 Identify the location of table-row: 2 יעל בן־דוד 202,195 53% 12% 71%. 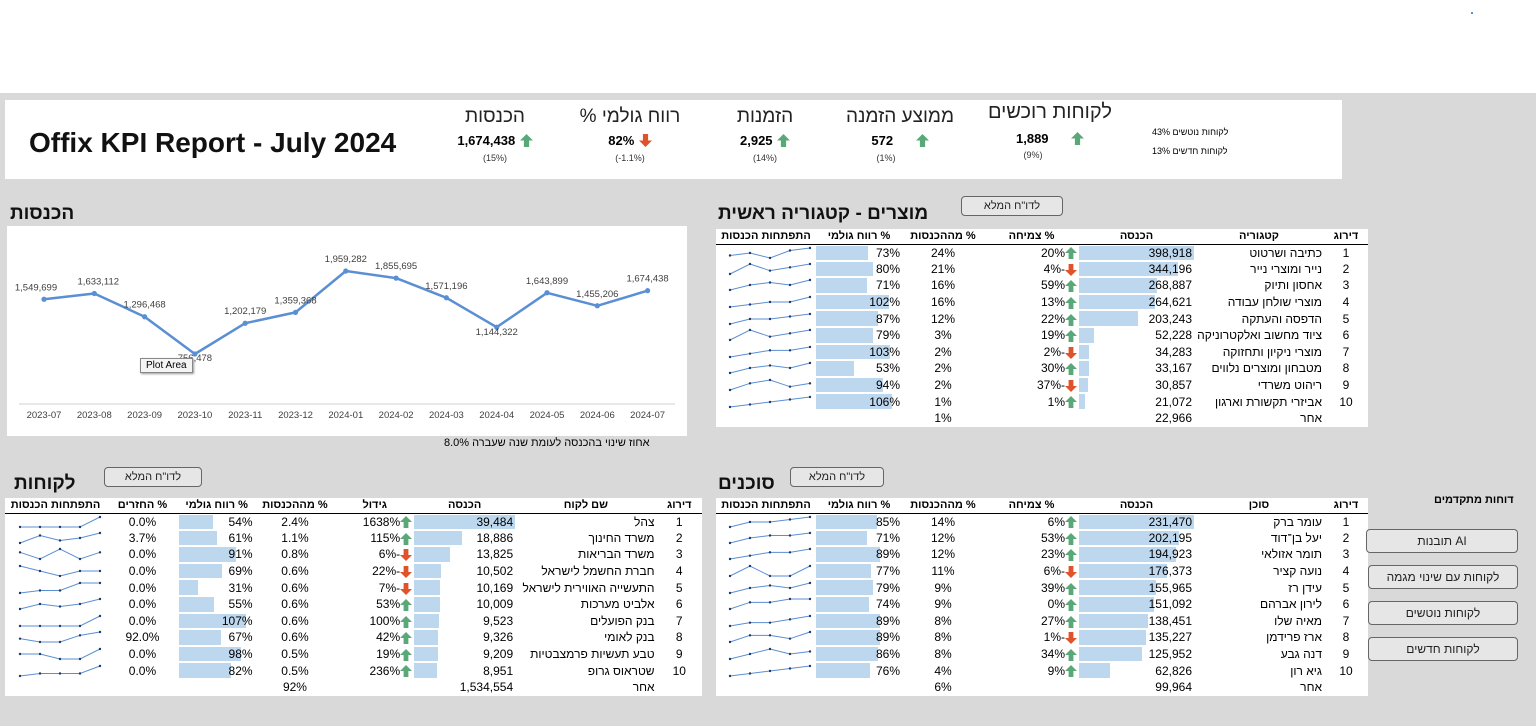
(1042, 538).